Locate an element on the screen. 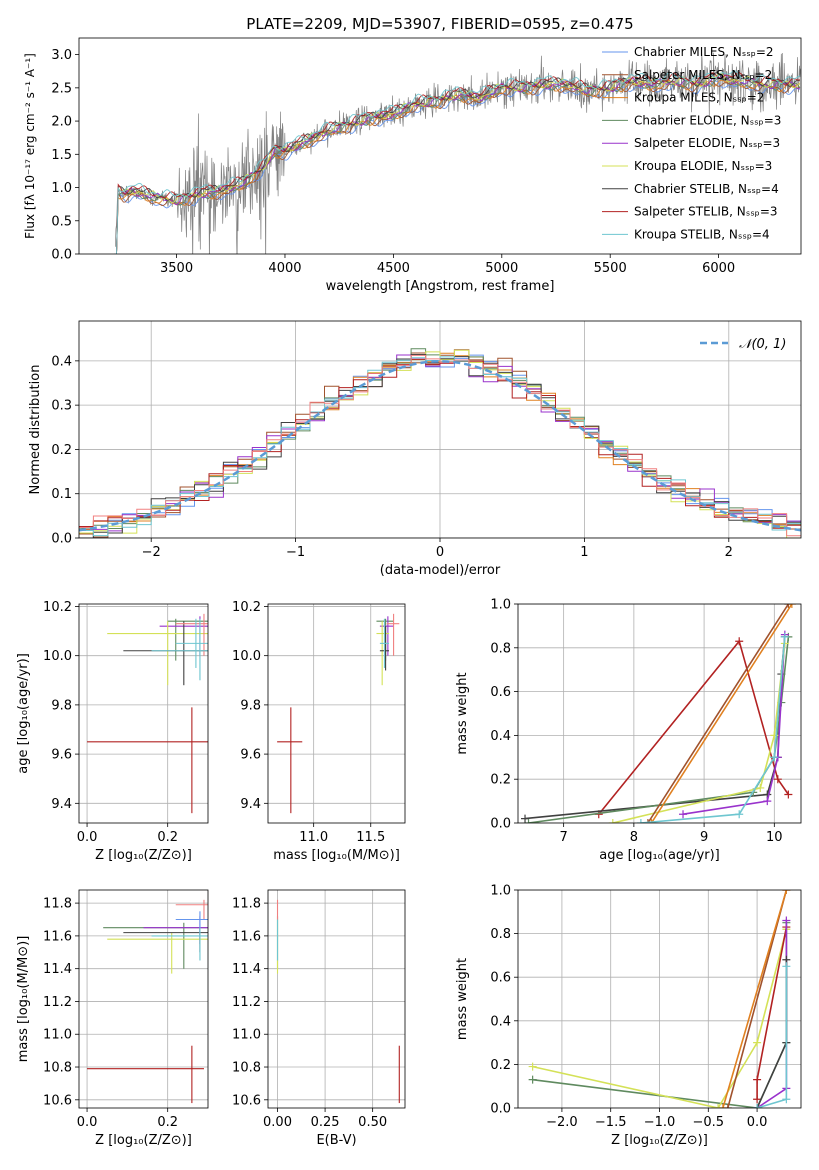 The image size is (819, 1170). y-tick-label: 3.0 is located at coordinates (61, 55).